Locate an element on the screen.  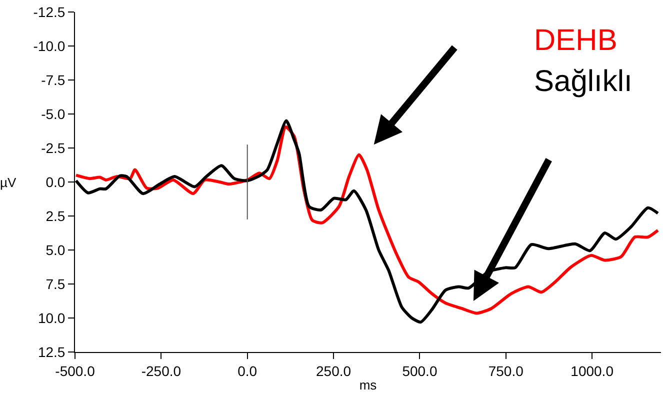
y-tick-label: -12.5 is located at coordinates (49, 12).